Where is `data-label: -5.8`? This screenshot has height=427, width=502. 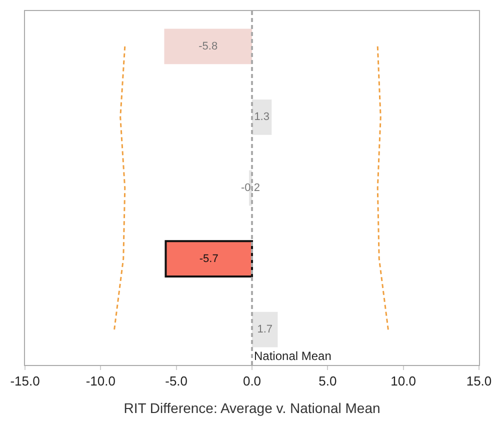
data-label: -5.8 is located at coordinates (208, 46).